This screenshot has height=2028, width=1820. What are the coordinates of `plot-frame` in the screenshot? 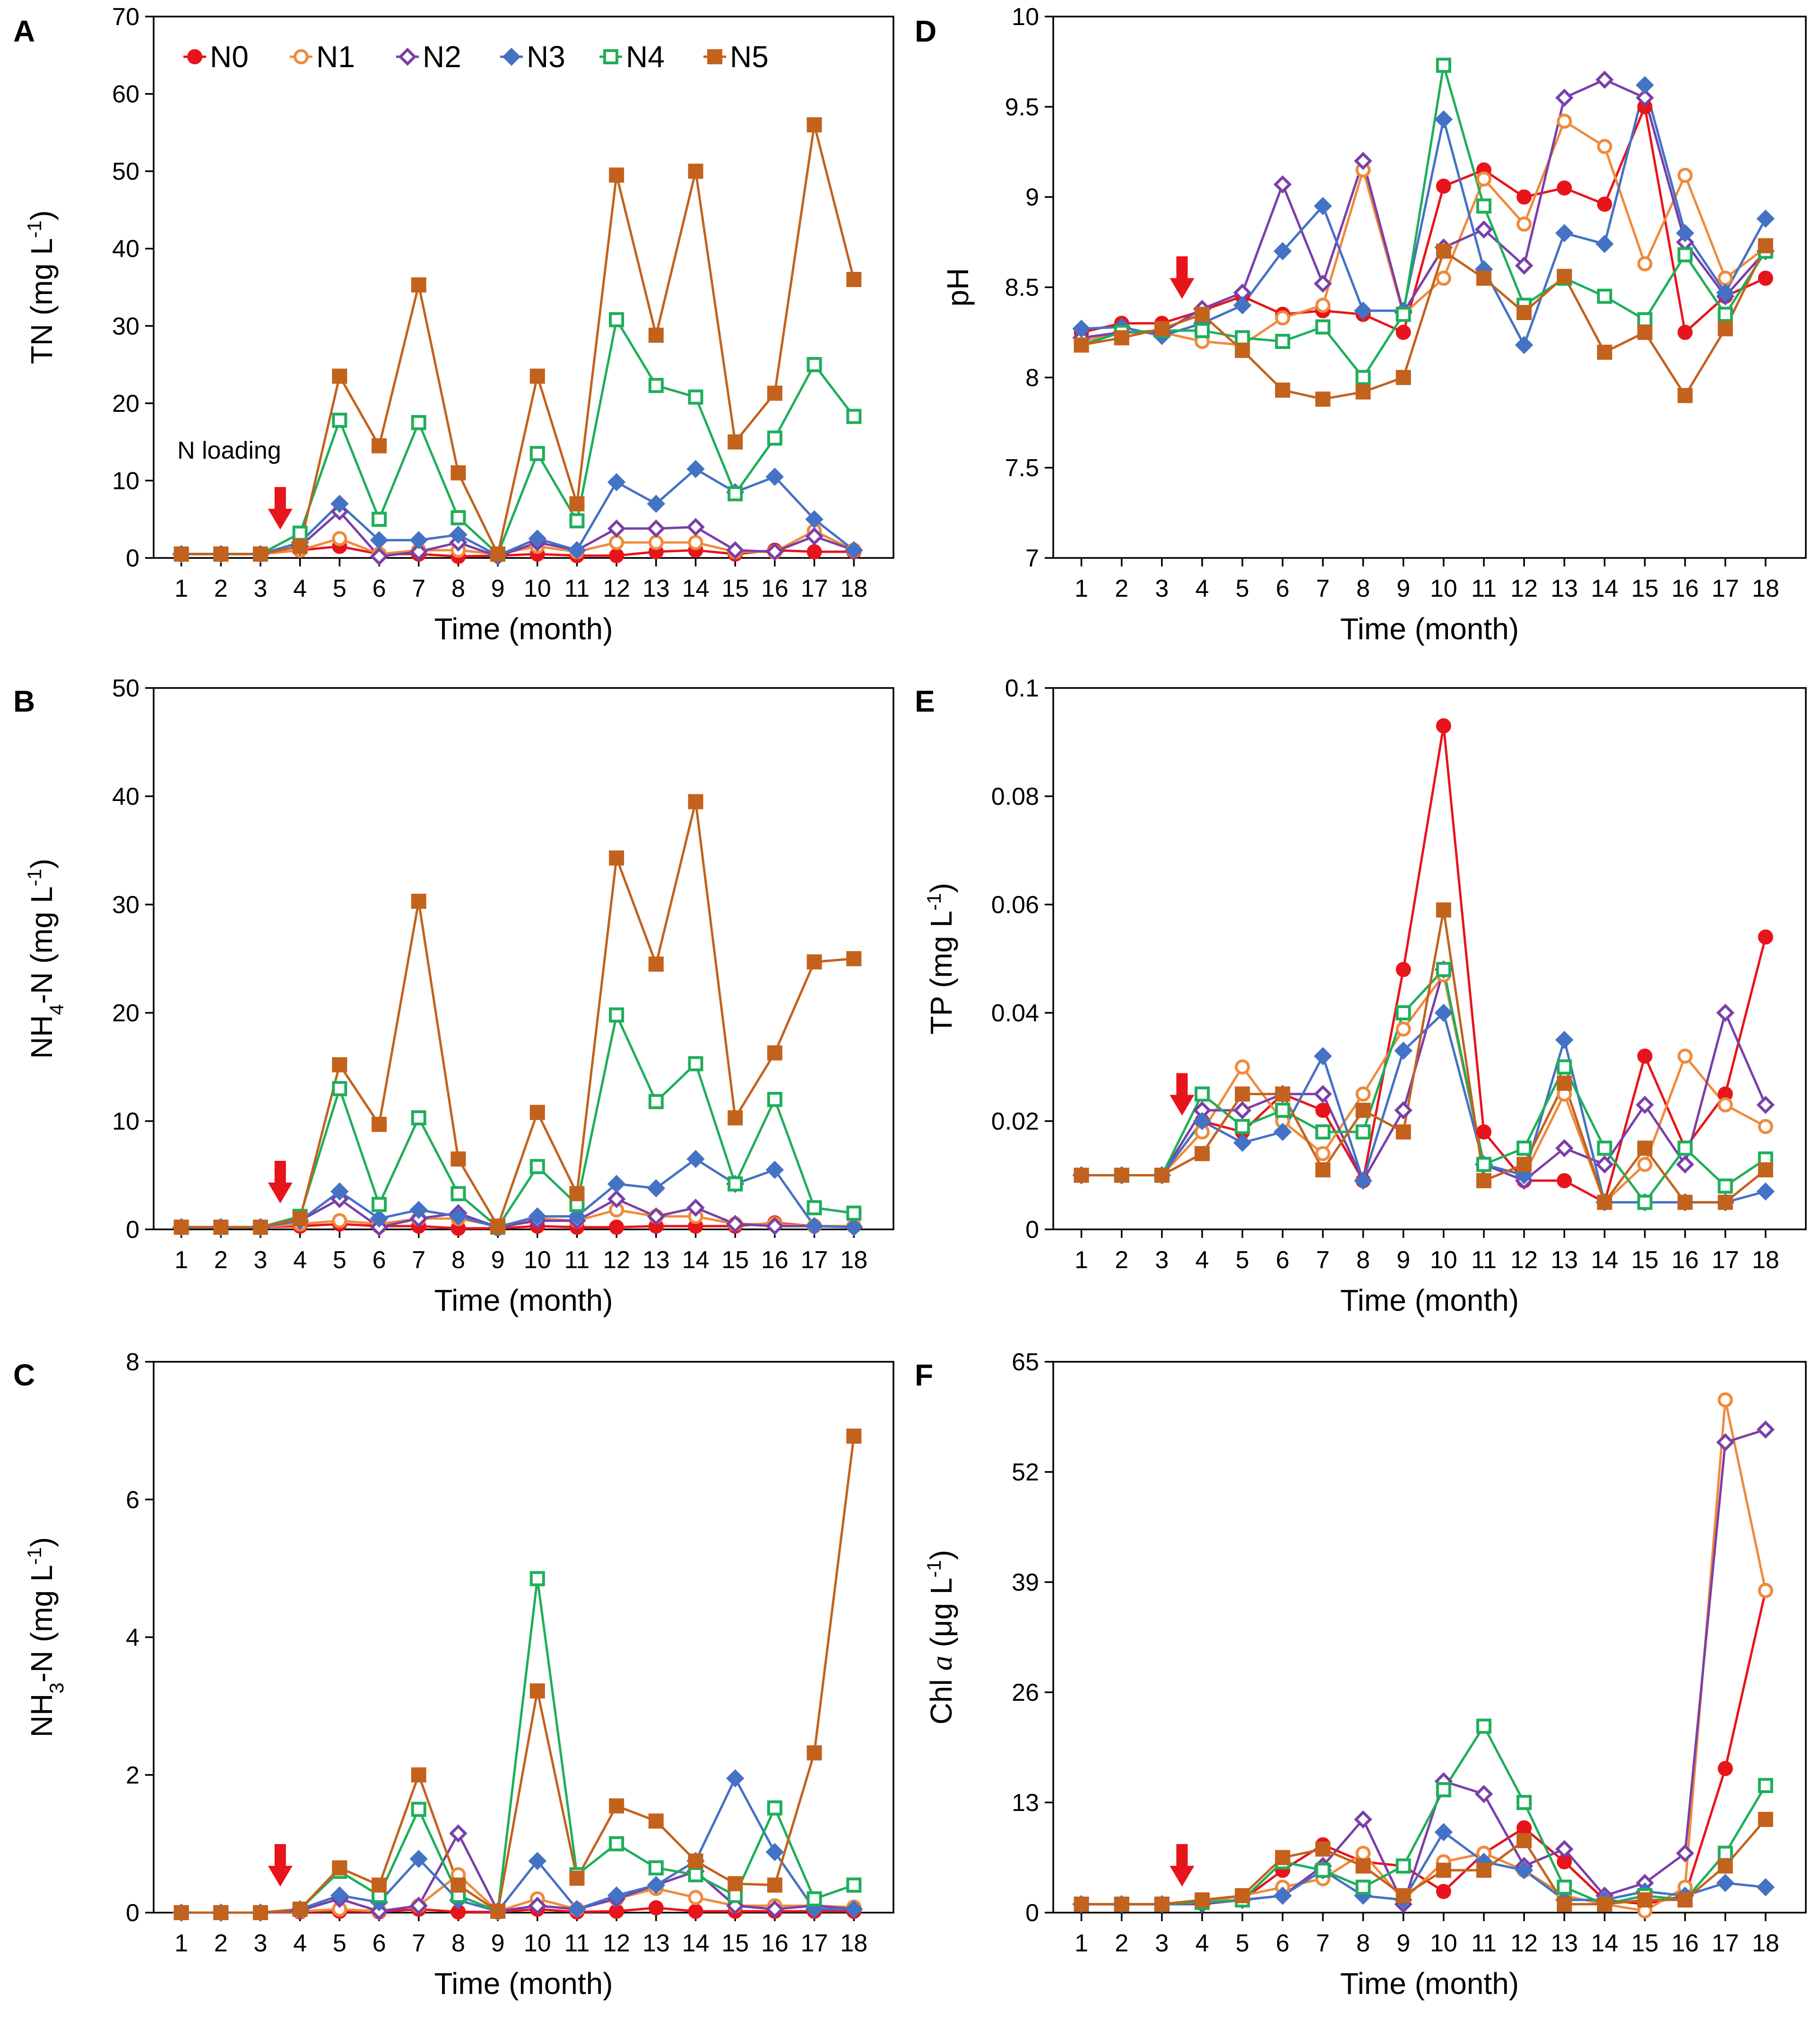 It's located at (1429, 1637).